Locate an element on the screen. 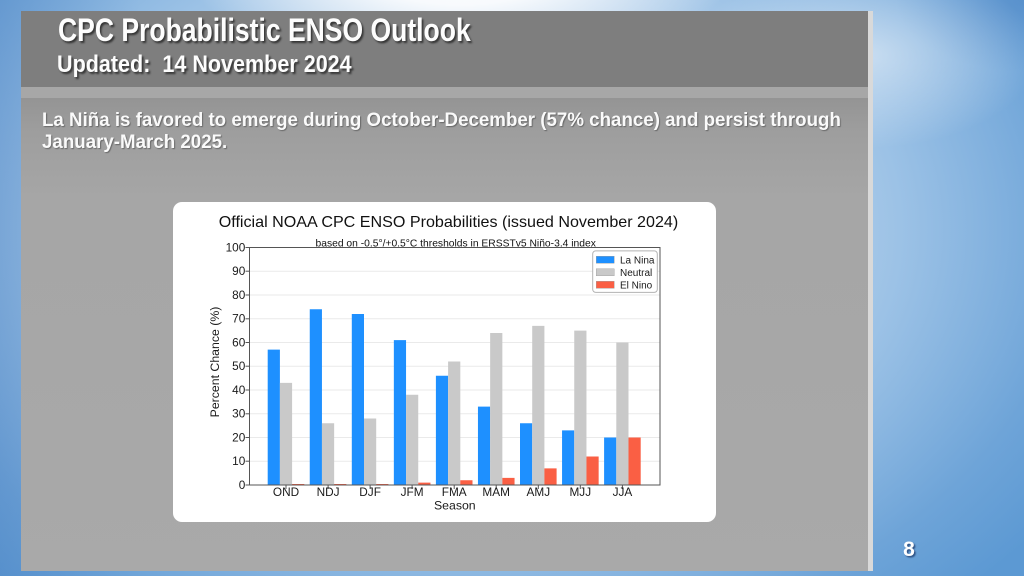 This screenshot has width=1024, height=576. svg-text: 70 is located at coordinates (239, 319).